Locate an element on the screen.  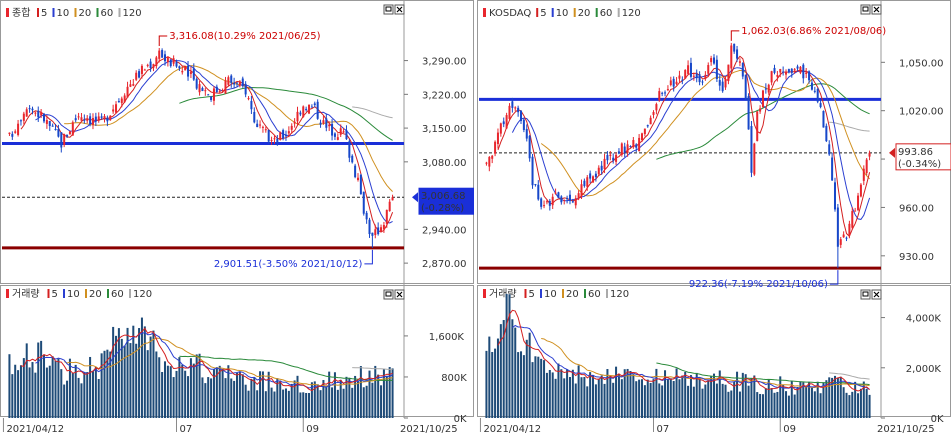
volume-ma5-line is located at coordinates (206, 359).